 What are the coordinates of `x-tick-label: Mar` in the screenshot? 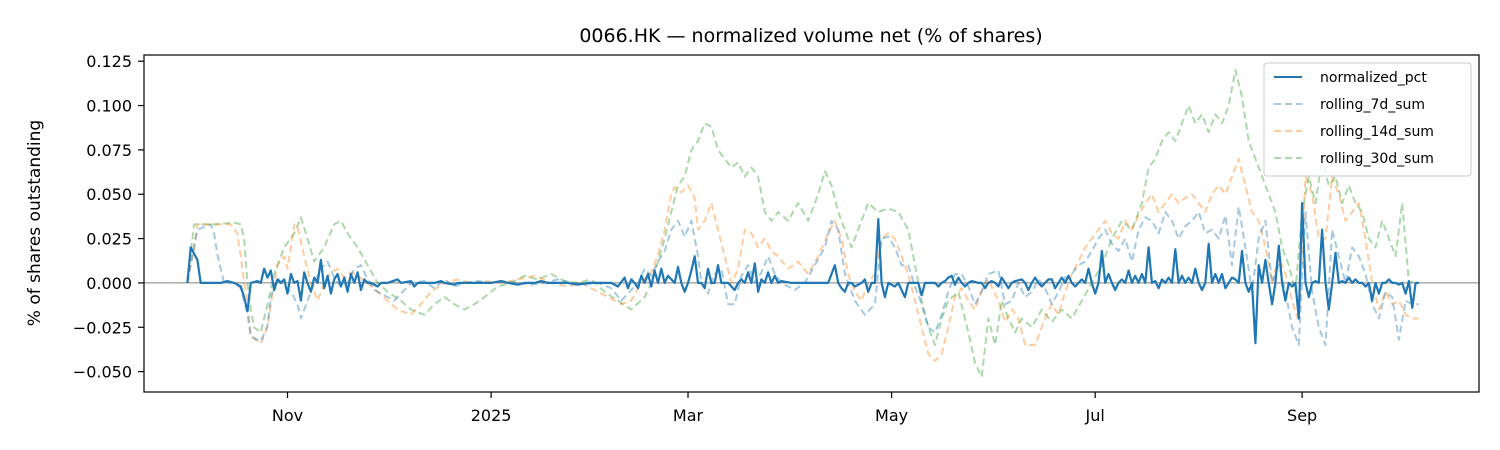 It's located at (688, 415).